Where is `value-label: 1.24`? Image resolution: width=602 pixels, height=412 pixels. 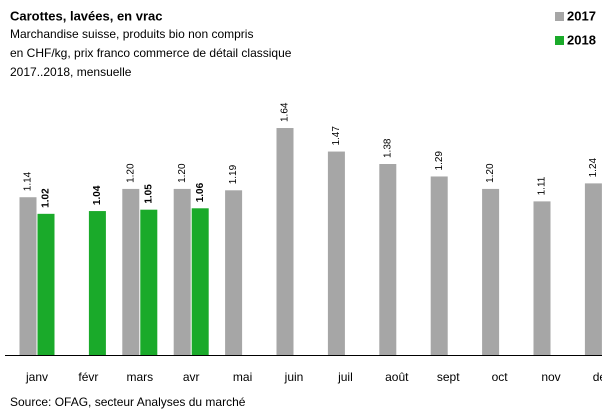
value-label: 1.24 is located at coordinates (593, 167).